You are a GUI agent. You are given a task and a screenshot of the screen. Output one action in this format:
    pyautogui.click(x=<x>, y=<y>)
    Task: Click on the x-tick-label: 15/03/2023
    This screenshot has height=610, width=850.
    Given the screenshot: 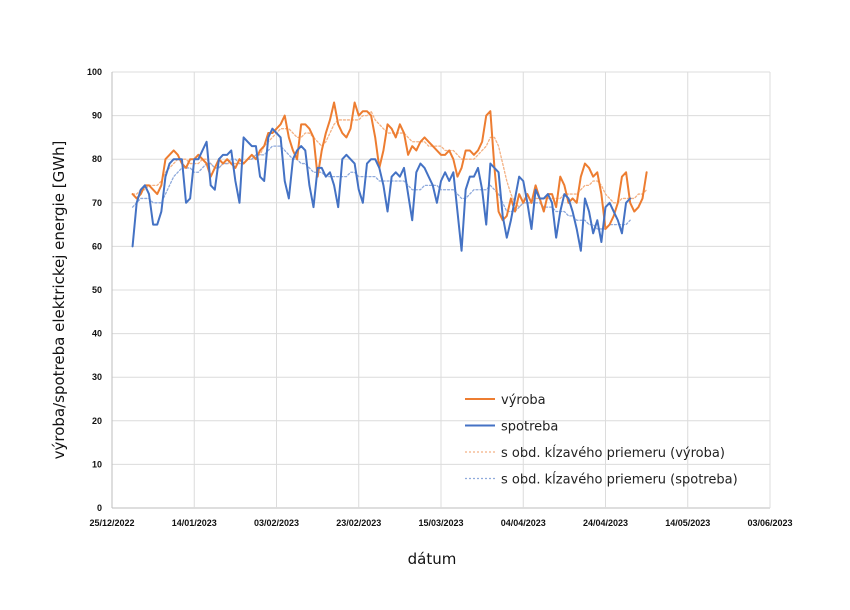 What is the action you would take?
    pyautogui.click(x=440, y=523)
    